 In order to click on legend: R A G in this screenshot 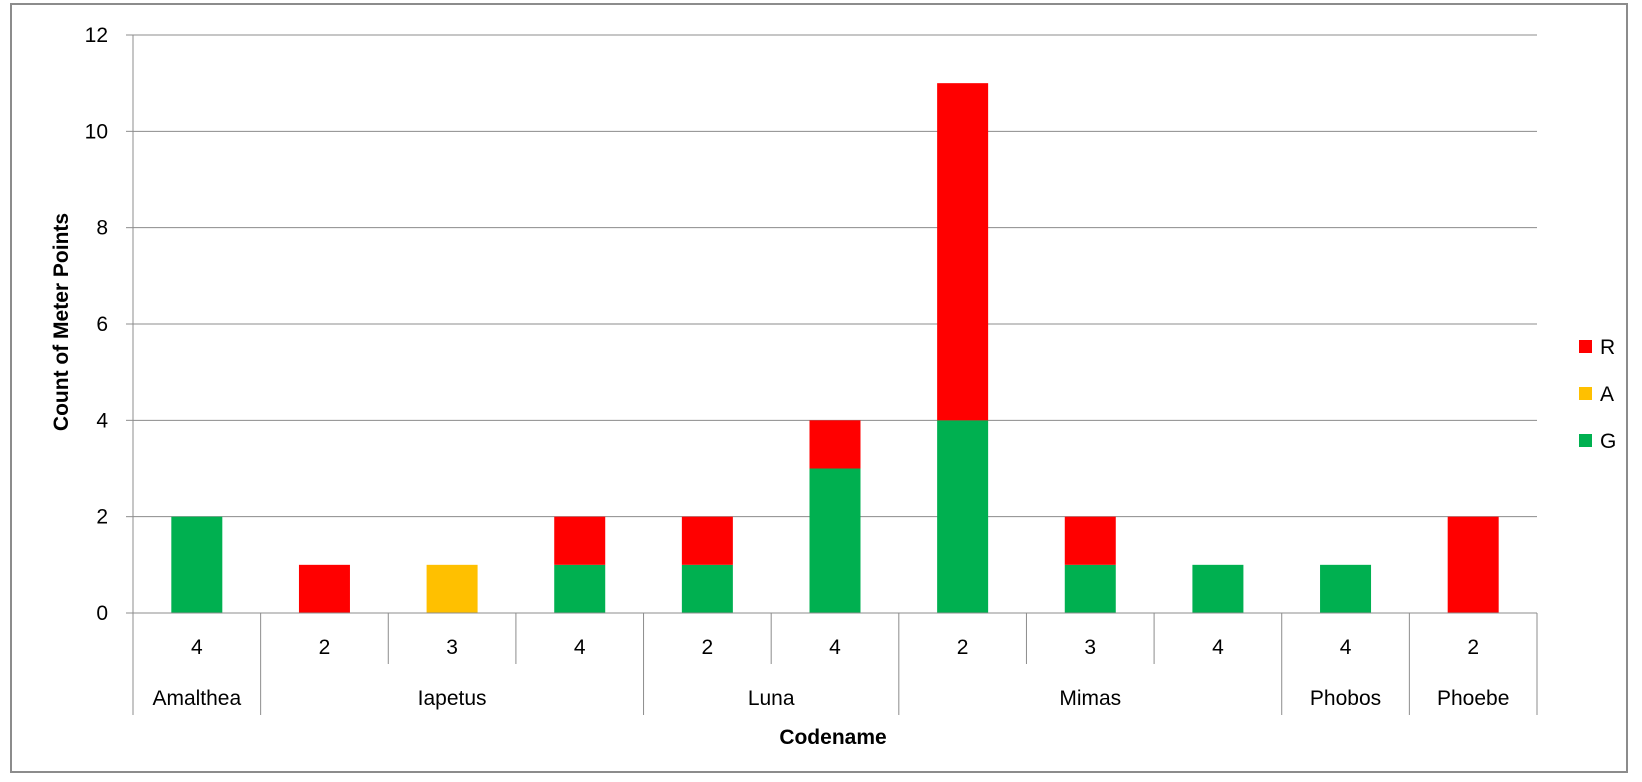, I will do `click(1597, 394)`.